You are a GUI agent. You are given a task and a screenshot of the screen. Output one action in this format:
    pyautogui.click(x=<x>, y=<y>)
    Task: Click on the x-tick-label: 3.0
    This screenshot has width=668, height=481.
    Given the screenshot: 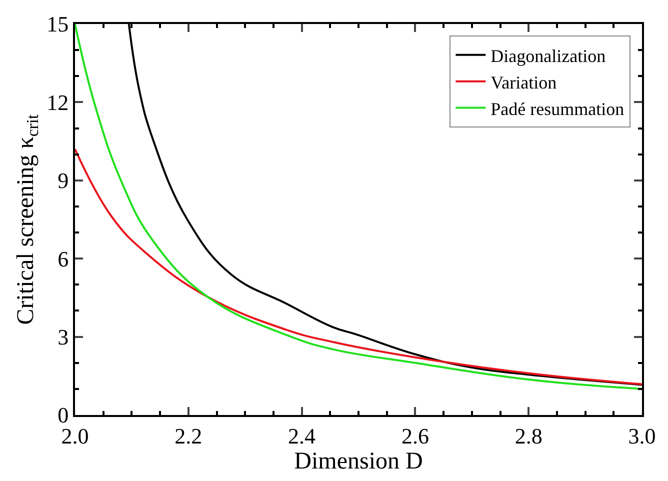 What is the action you would take?
    pyautogui.click(x=642, y=435)
    